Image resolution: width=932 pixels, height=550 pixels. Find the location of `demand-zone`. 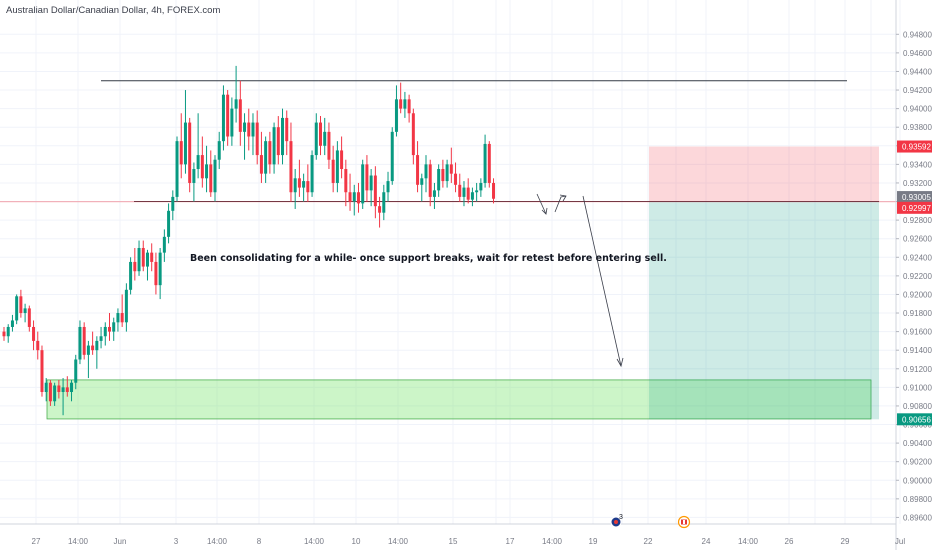

demand-zone is located at coordinates (459, 399).